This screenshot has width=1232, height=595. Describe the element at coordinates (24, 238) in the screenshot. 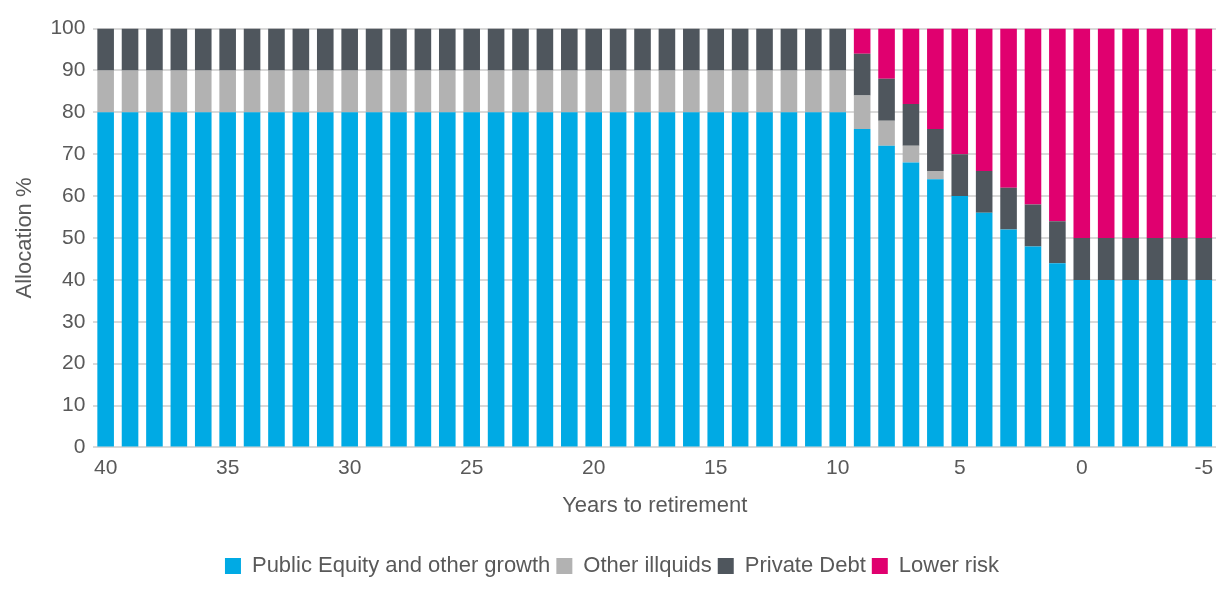

I see `y-axis-title: Allocation %` at that location.